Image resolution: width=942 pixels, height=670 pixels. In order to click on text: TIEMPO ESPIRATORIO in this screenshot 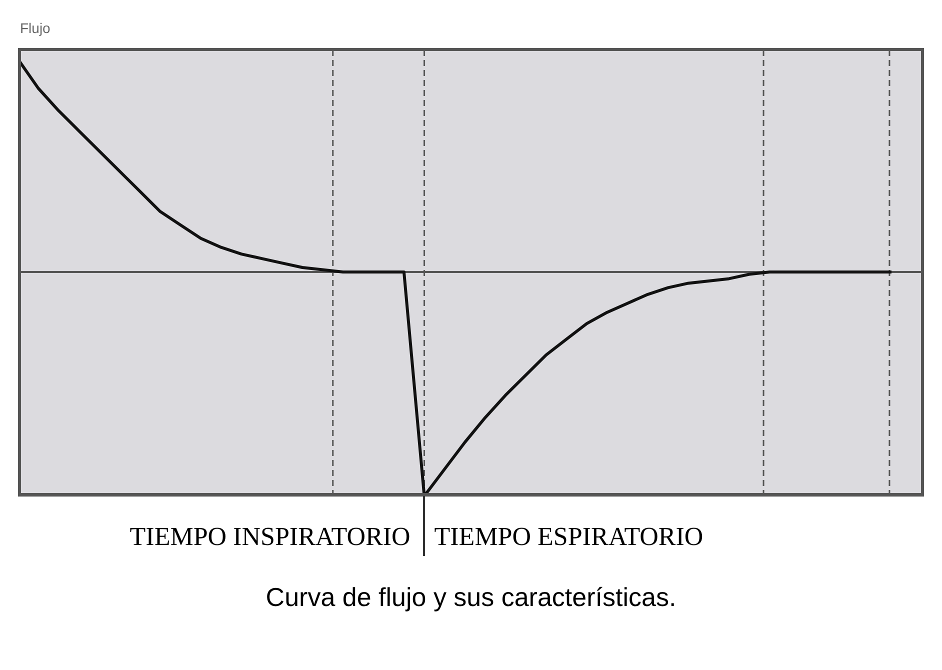, I will do `click(569, 537)`.